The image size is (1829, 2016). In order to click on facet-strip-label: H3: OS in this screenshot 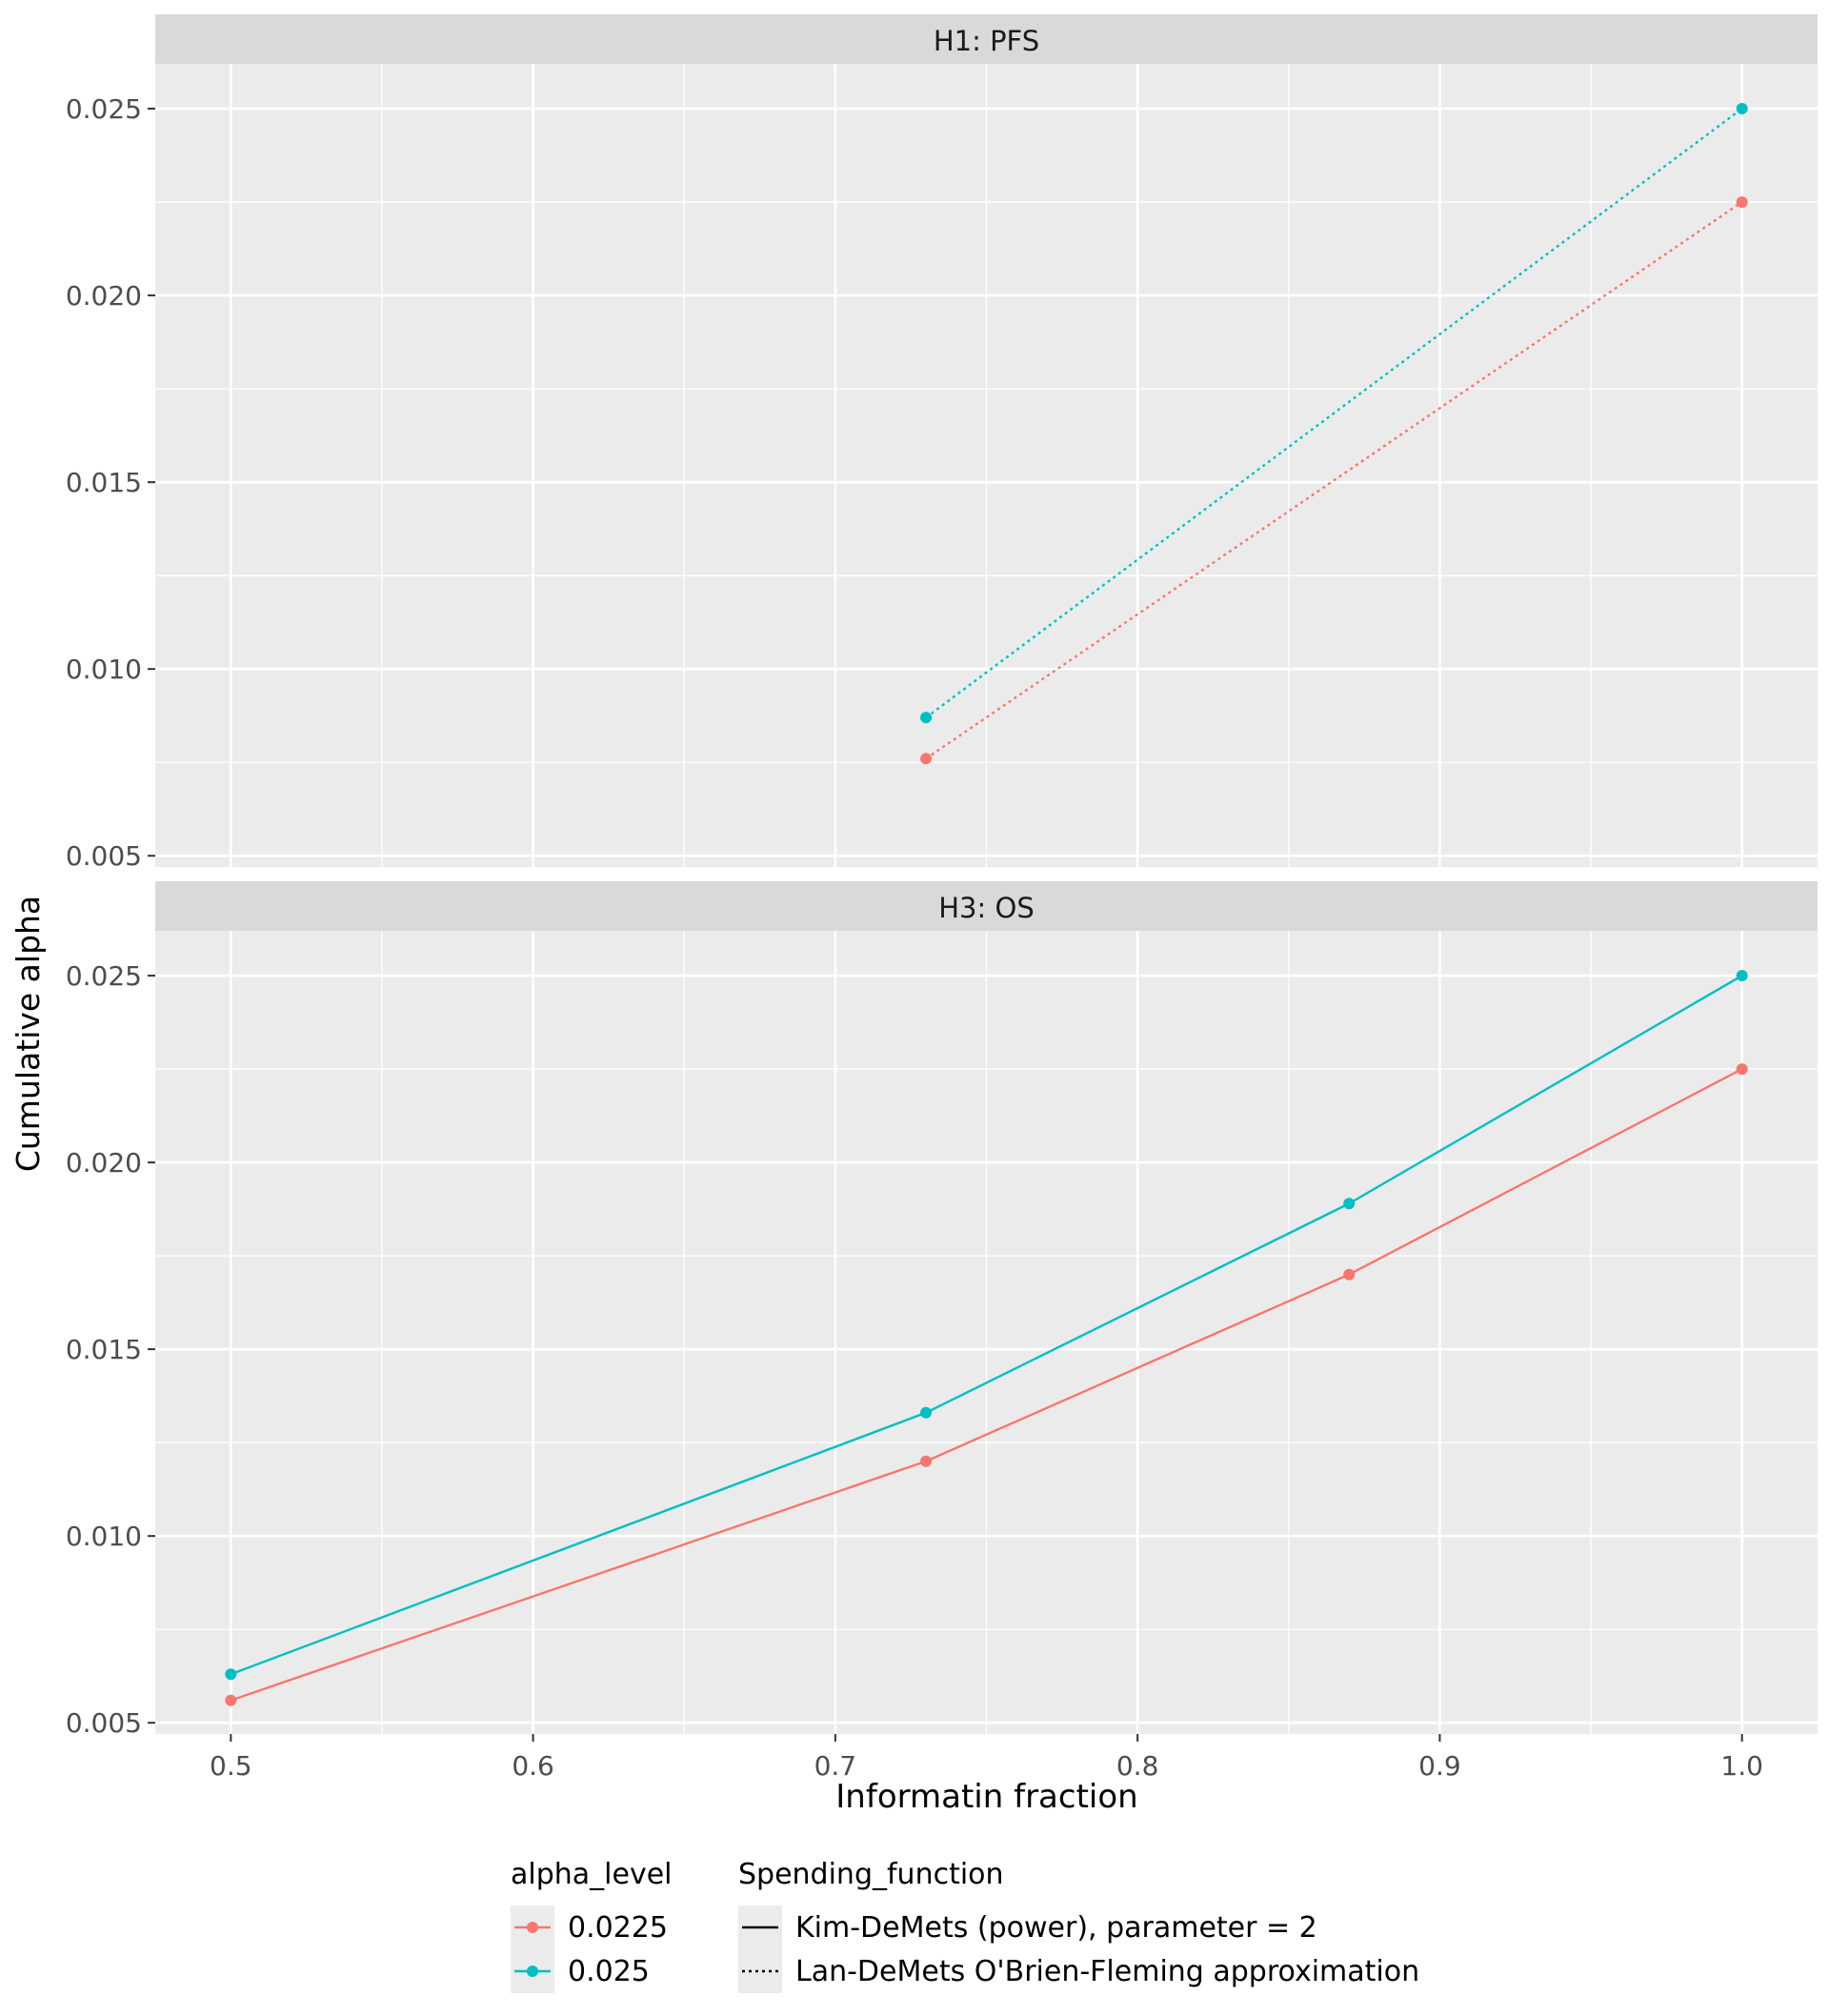, I will do `click(986, 908)`.